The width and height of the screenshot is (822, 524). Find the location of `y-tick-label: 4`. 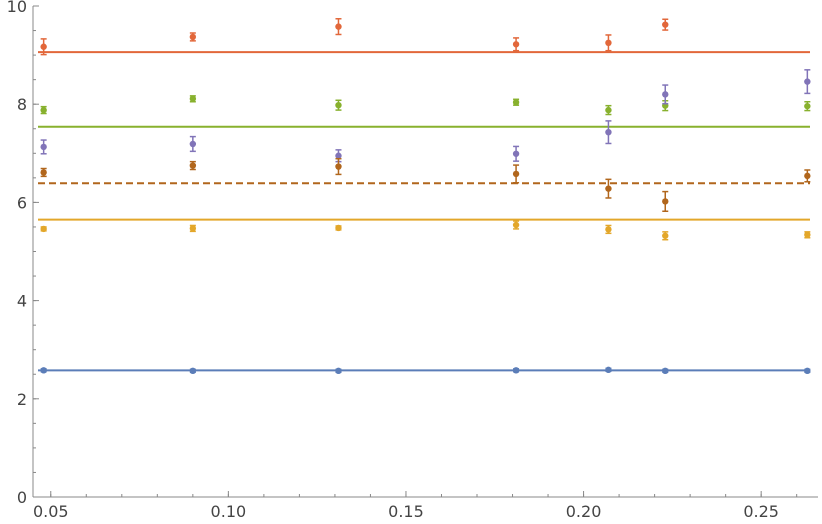

y-tick-label: 4 is located at coordinates (22, 301).